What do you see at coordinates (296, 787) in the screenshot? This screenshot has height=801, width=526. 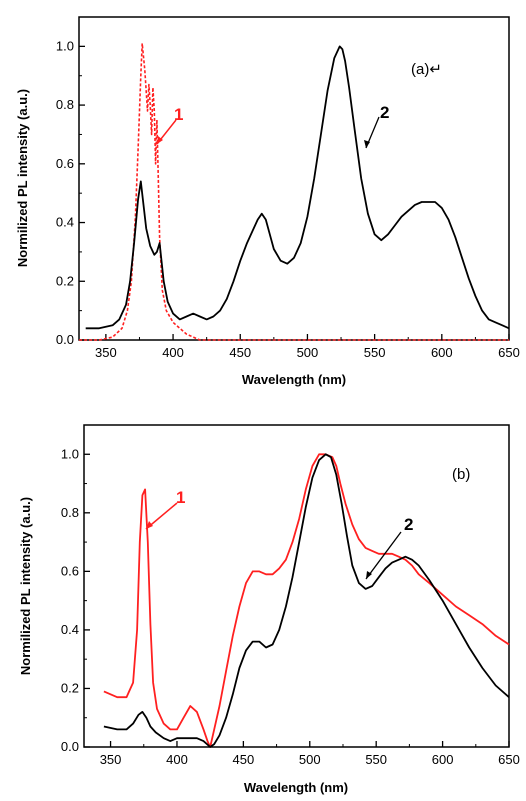 I see `x-axis-title-b: Wavelength (nm)` at bounding box center [296, 787].